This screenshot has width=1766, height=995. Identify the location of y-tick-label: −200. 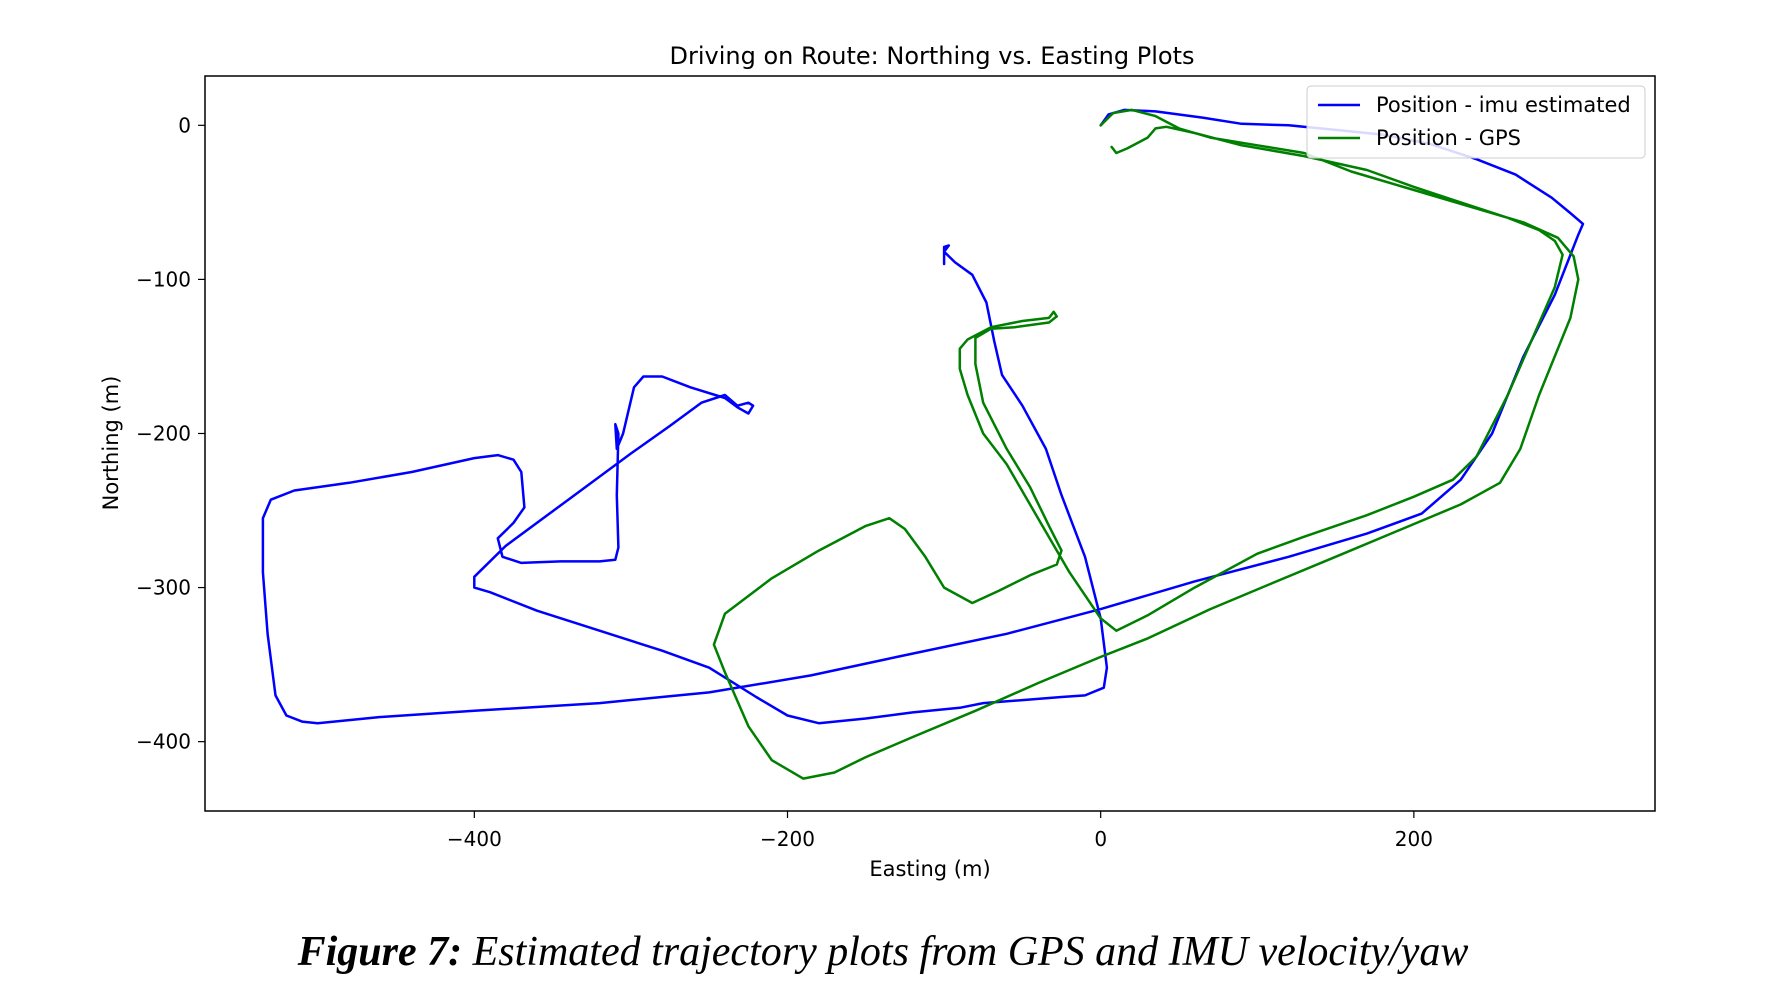
(163, 433).